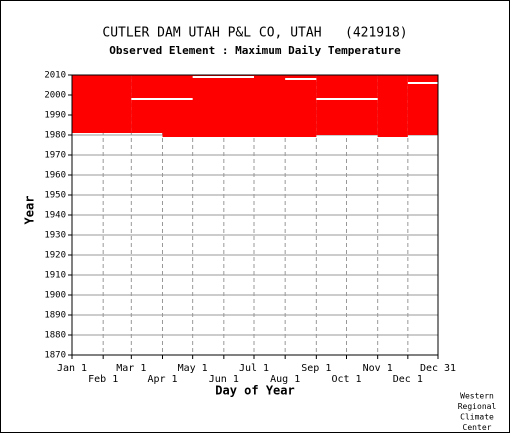 The height and width of the screenshot is (433, 510). I want to click on y-tick-label: 1870, so click(55, 356).